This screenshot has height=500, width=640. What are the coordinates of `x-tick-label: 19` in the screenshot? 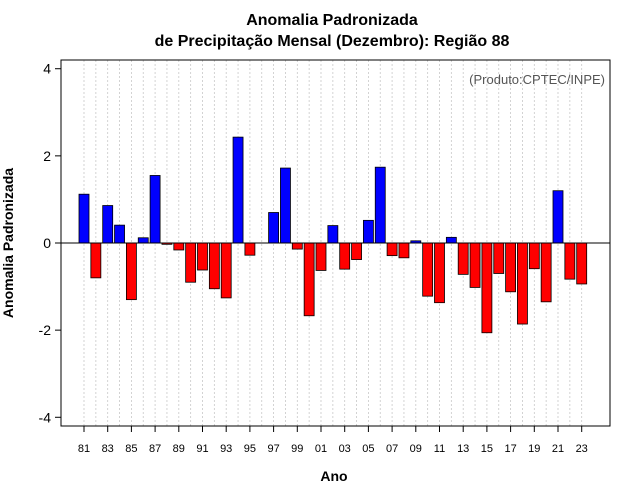 It's located at (534, 449).